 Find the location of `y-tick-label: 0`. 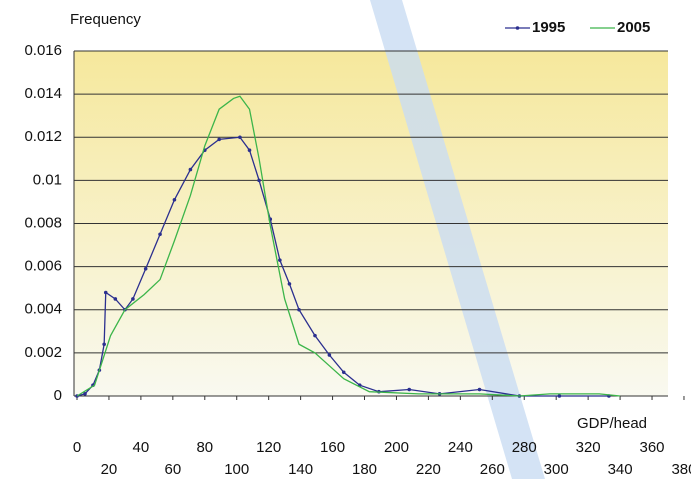

y-tick-label: 0 is located at coordinates (58, 395).